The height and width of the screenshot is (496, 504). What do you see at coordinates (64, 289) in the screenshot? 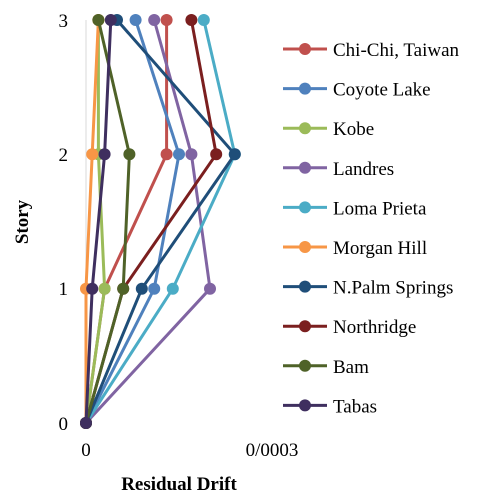
I see `y-tick-label-1: 1` at bounding box center [64, 289].